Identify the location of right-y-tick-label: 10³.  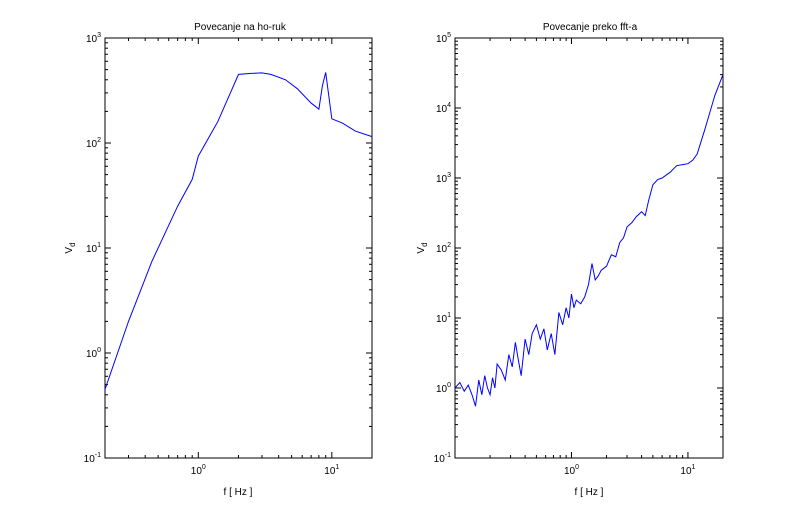
(443, 178).